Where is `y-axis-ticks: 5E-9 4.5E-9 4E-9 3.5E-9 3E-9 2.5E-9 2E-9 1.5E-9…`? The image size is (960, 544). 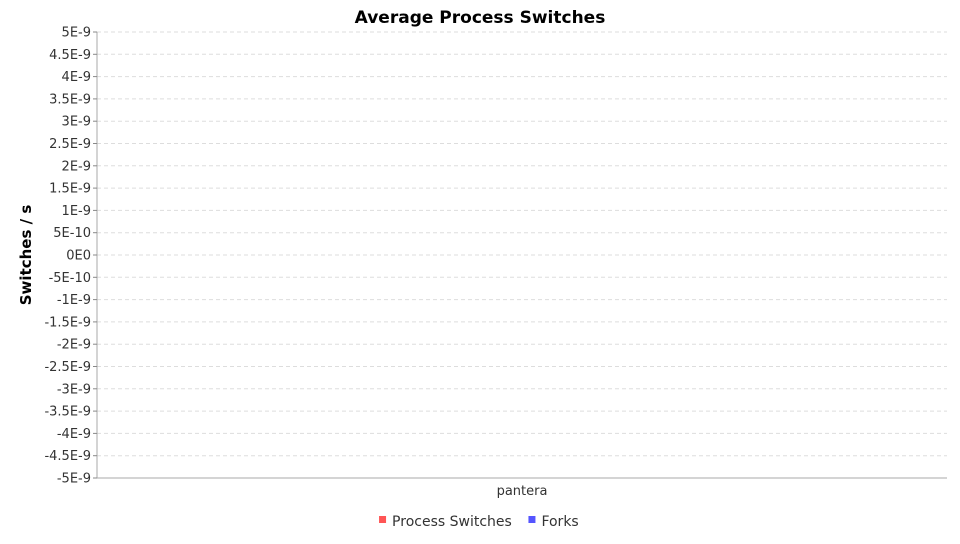 y-axis-ticks: 5E-9 4.5E-9 4E-9 3.5E-9 3E-9 2.5E-9 2E-9 1.5E-9… is located at coordinates (70, 256).